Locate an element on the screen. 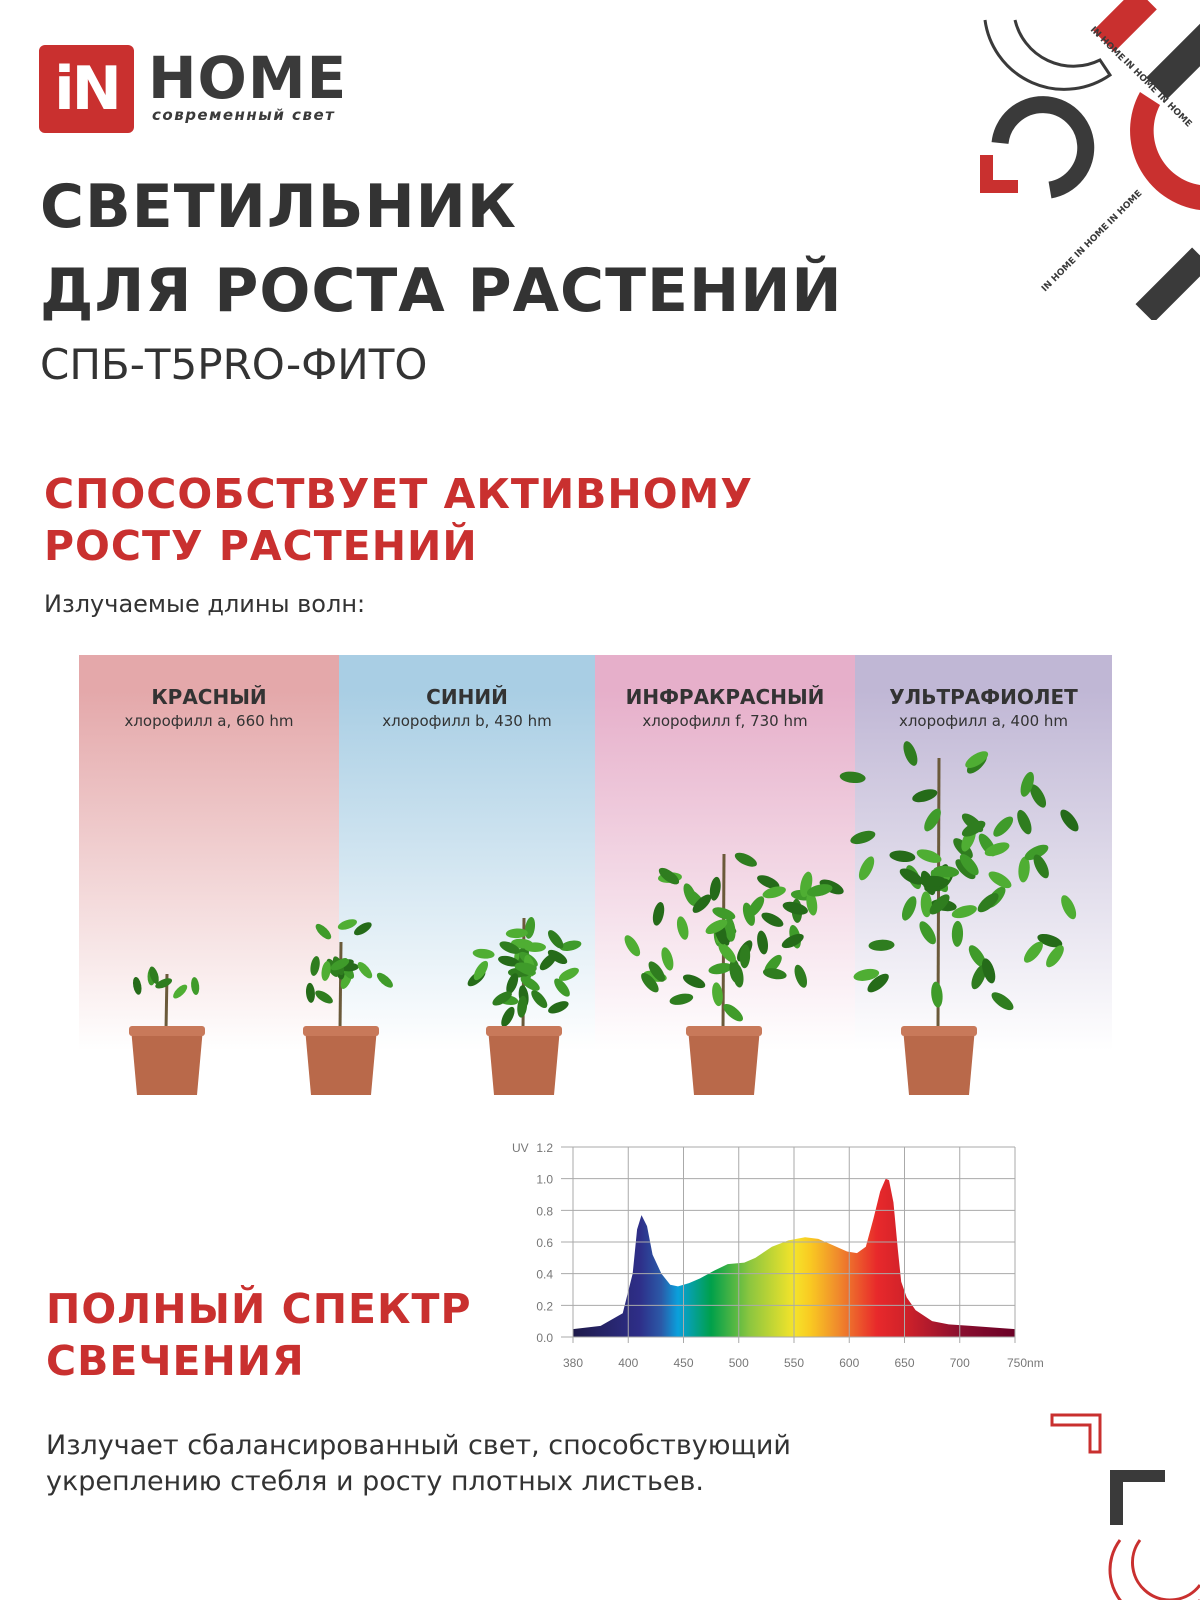 This screenshot has width=1200, height=1600. section1-heading: СПОСОБСТВУЕТ АКТИВНОМУ РОСТУ РАСТЕНИЙ is located at coordinates (398, 520).